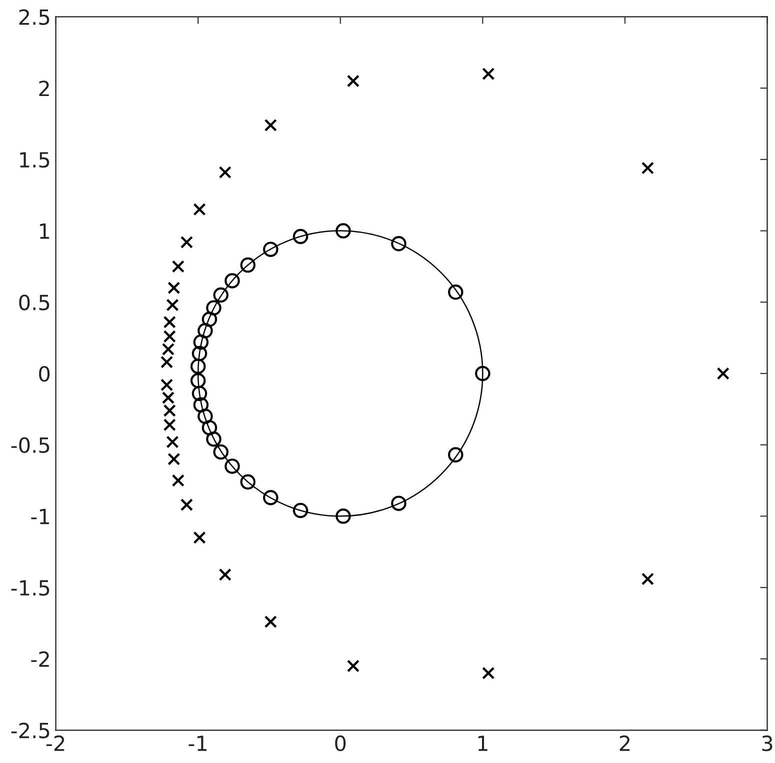 The width and height of the screenshot is (775, 763). What do you see at coordinates (40, 516) in the screenshot?
I see `y-tick-label: -1` at bounding box center [40, 516].